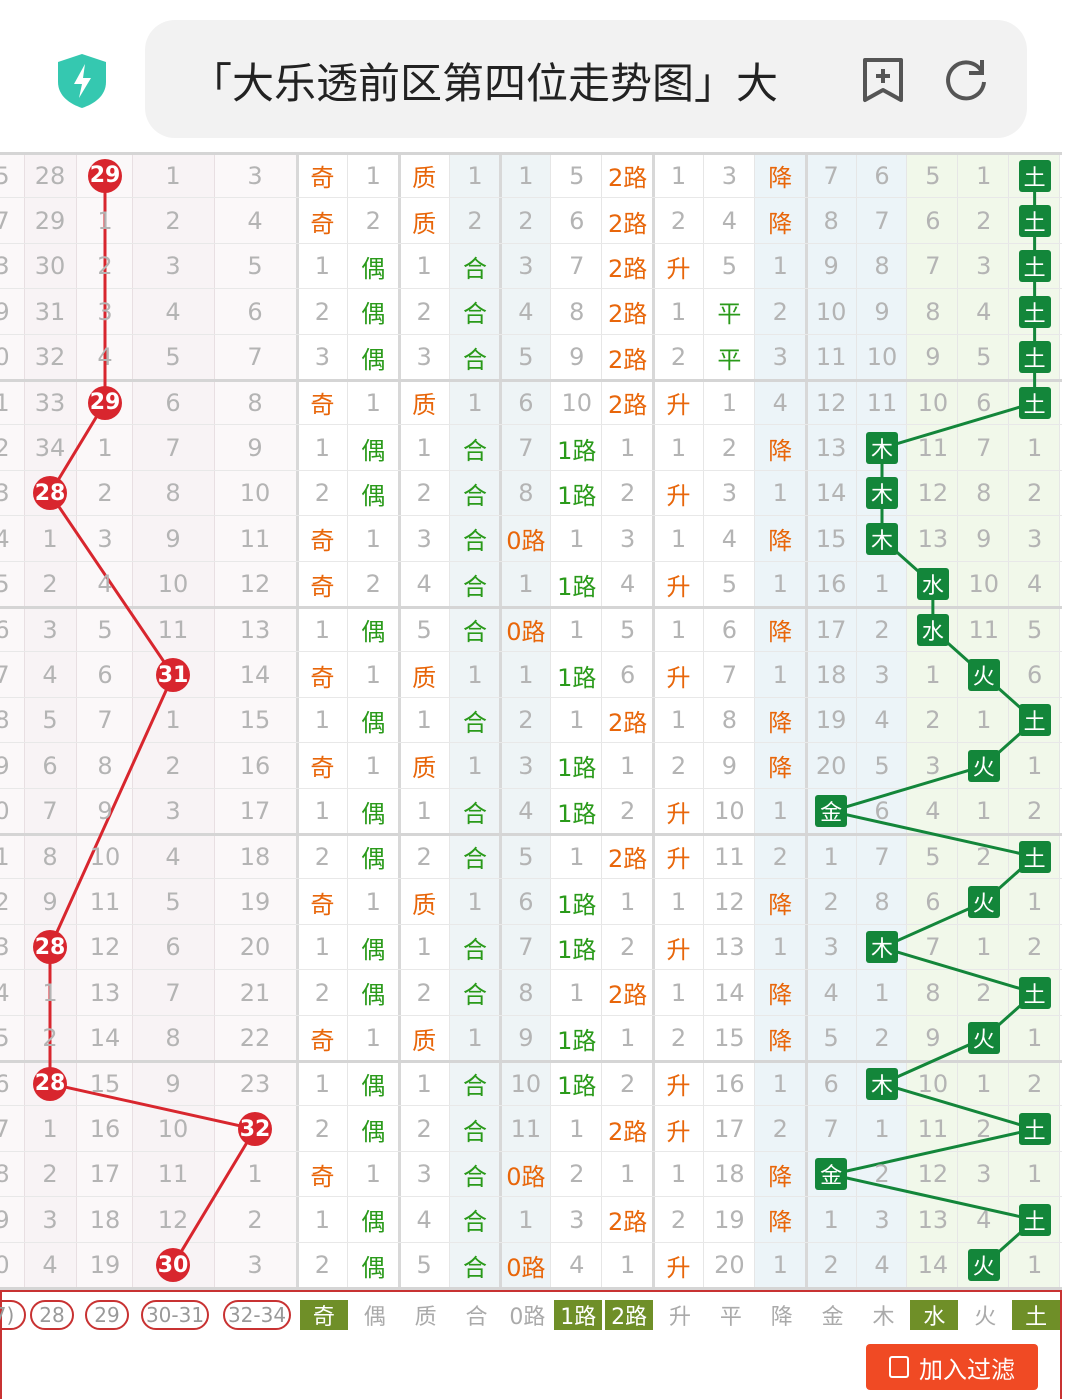 This screenshot has width=1080, height=1399. I want to click on add-filter-button: 加入过滤, so click(952, 1367).